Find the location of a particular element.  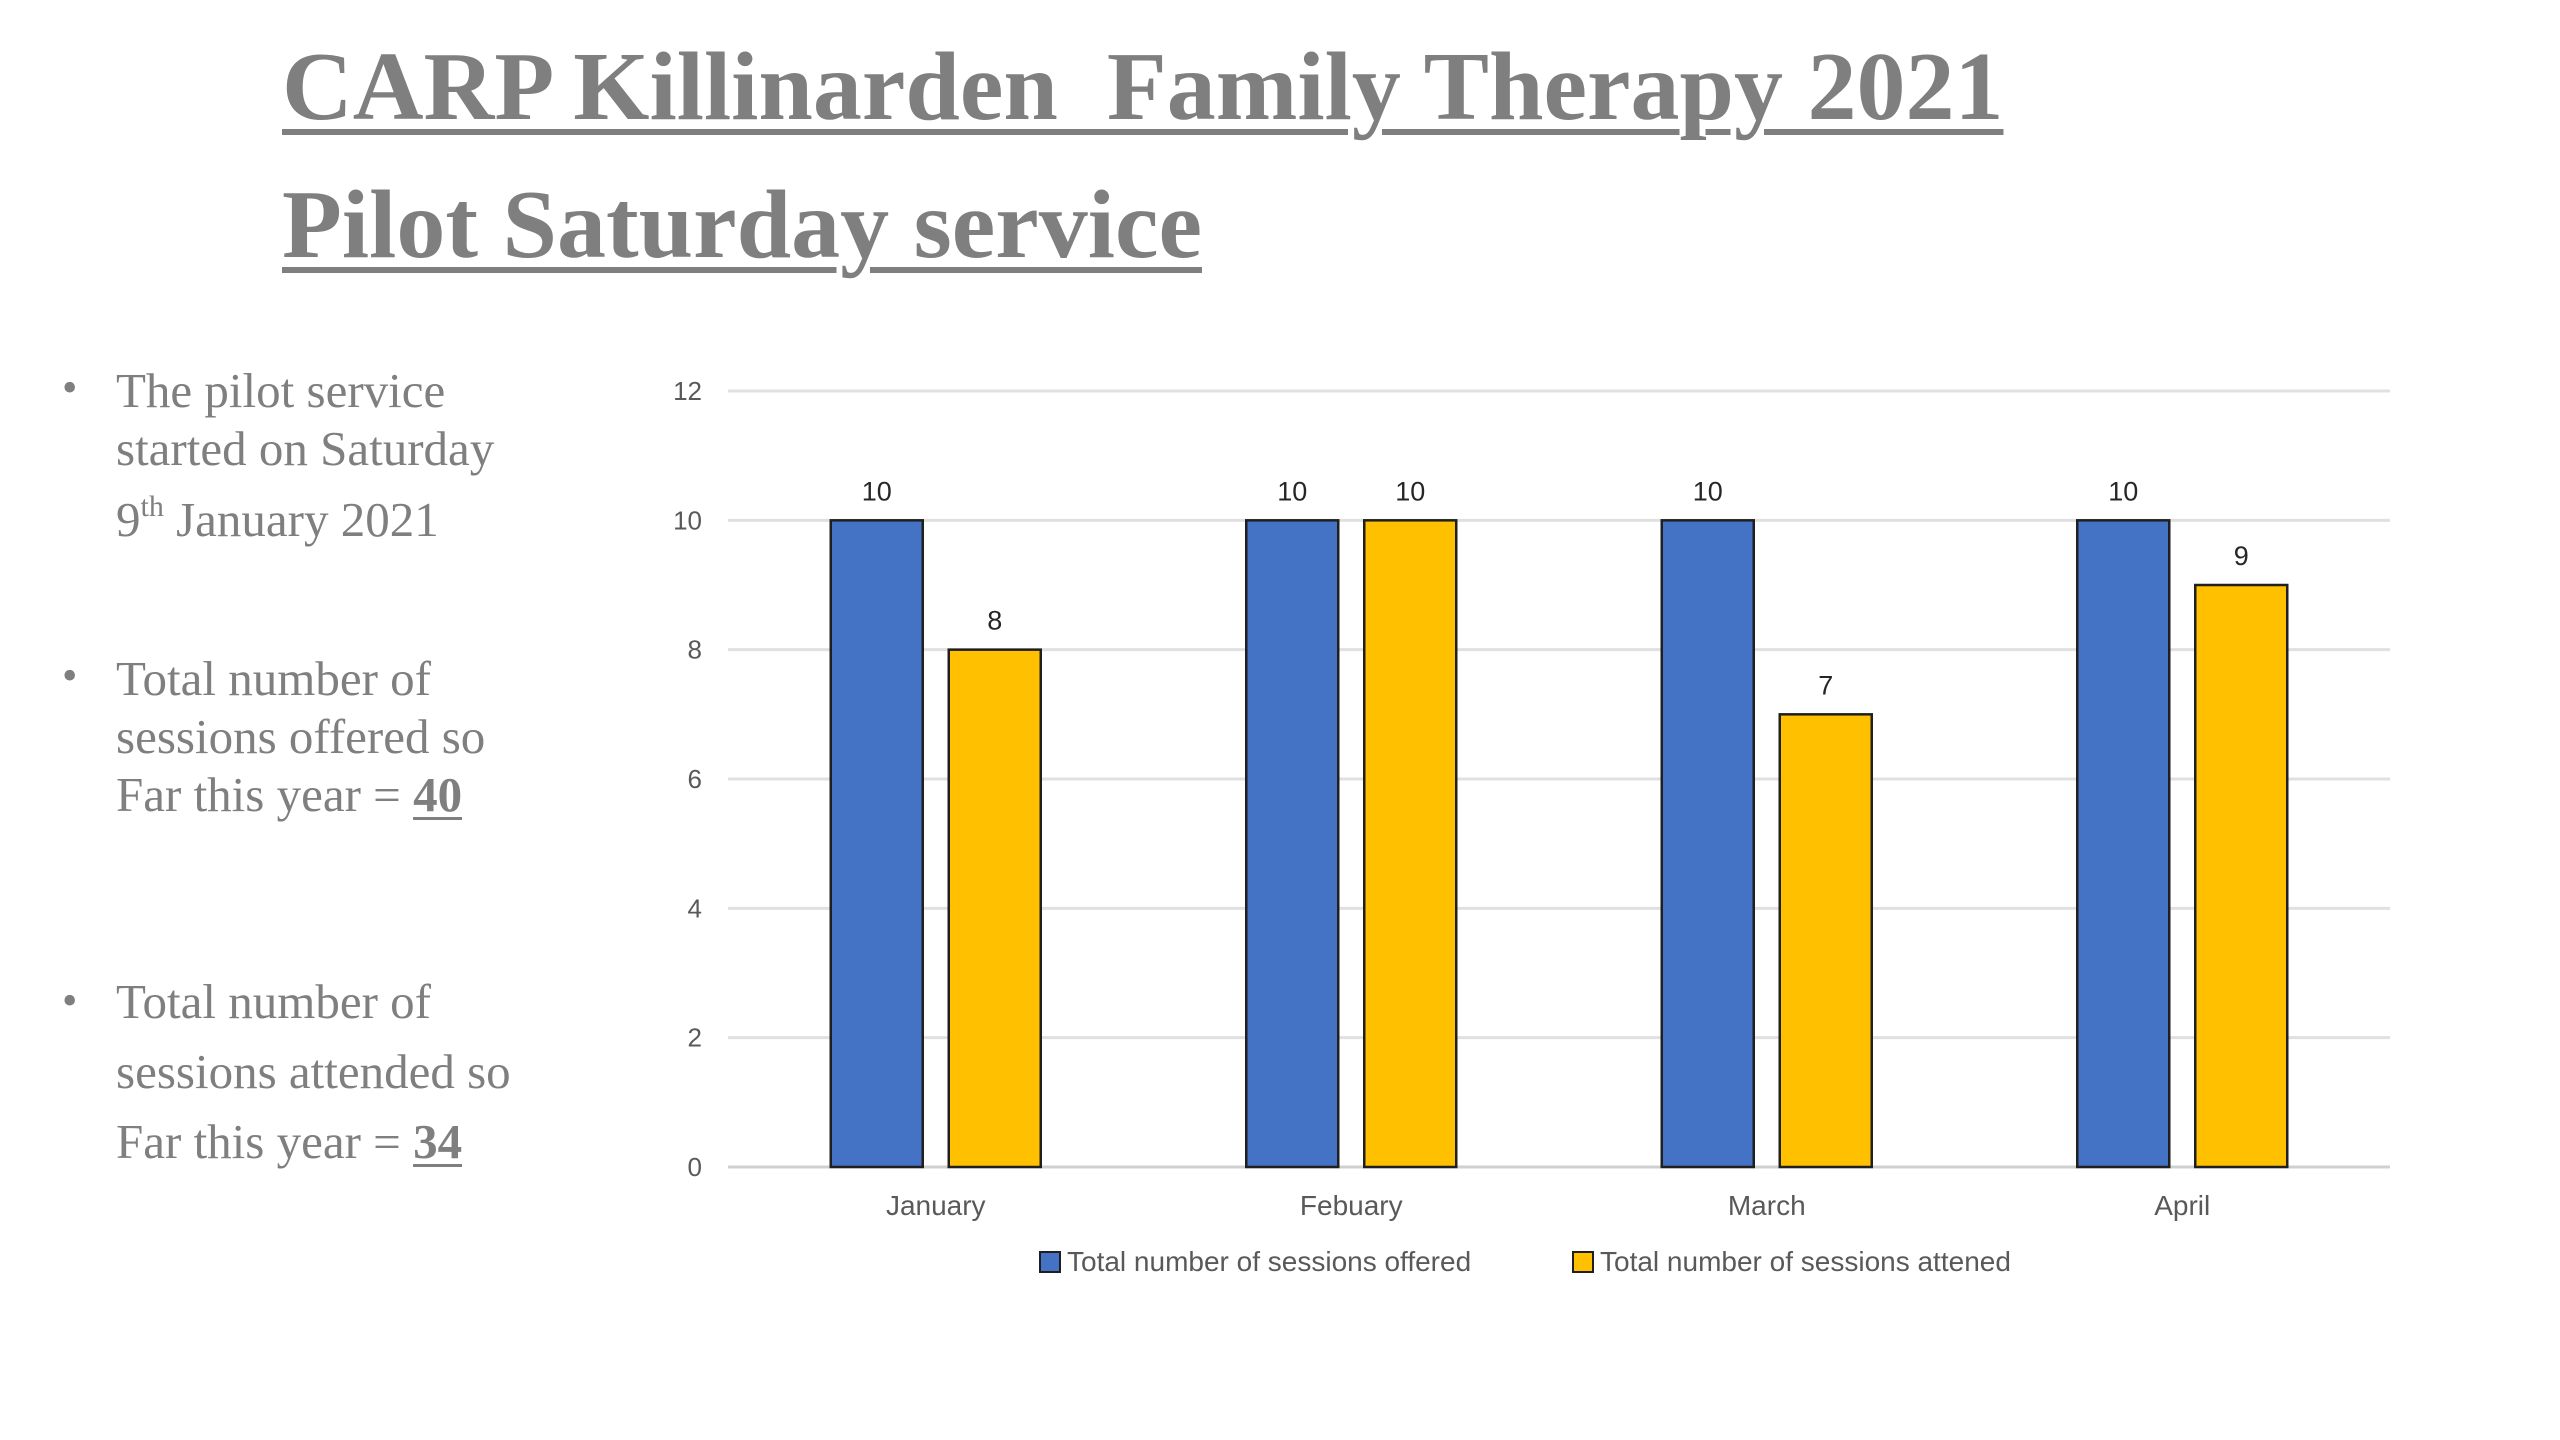

x-category-label: Febuary is located at coordinates (1351, 1205).